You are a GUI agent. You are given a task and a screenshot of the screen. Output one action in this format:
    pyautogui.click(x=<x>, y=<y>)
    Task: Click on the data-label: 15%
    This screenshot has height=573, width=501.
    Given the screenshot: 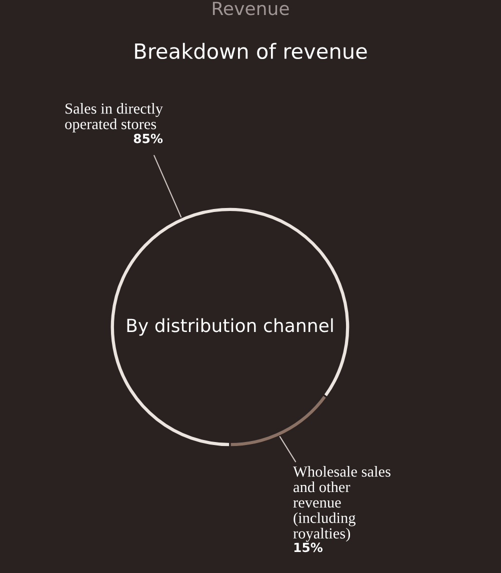 What is the action you would take?
    pyautogui.click(x=308, y=547)
    